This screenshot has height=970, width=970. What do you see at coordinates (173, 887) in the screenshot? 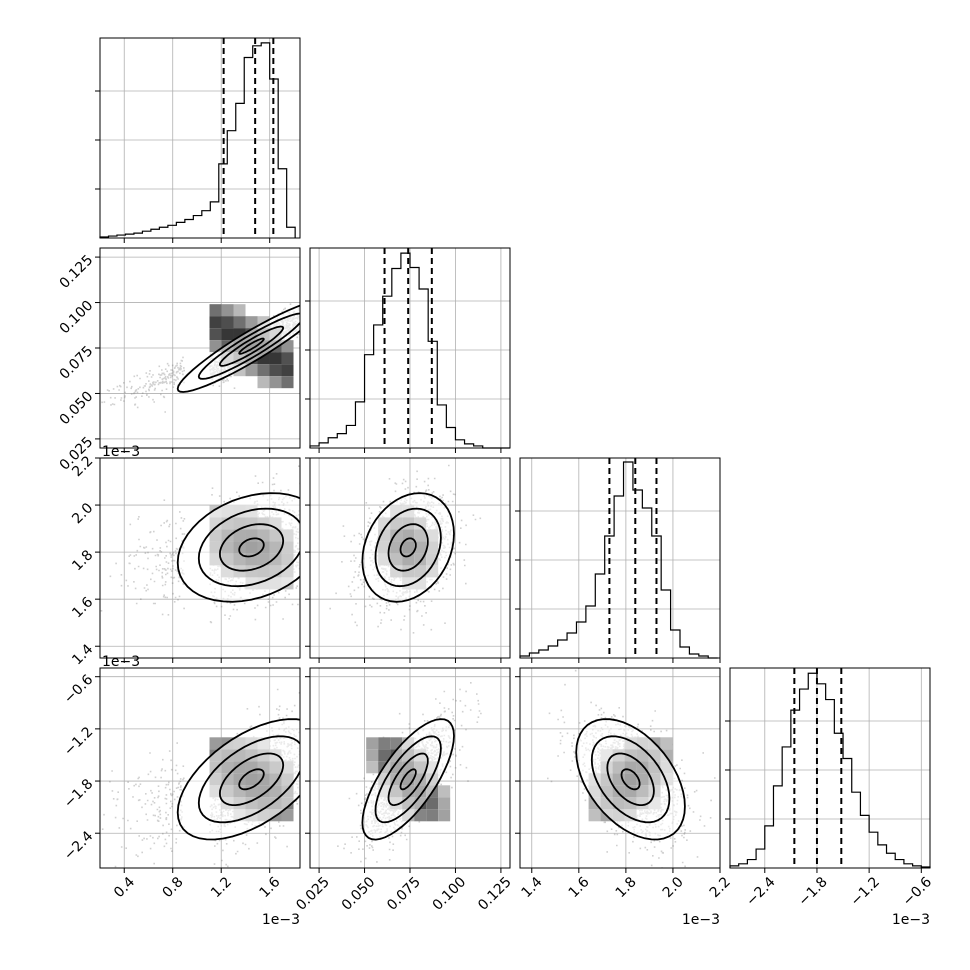
I see `x-tick-label-0-1: 0.8` at bounding box center [173, 887].